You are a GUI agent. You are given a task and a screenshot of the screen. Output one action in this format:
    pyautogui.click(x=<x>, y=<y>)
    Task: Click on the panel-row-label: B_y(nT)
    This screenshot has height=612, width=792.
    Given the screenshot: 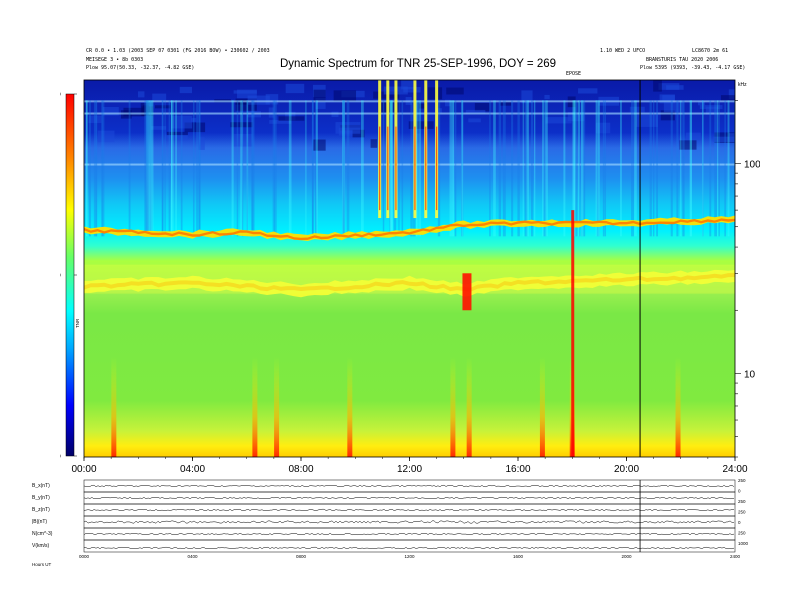 What is the action you would take?
    pyautogui.click(x=41, y=498)
    